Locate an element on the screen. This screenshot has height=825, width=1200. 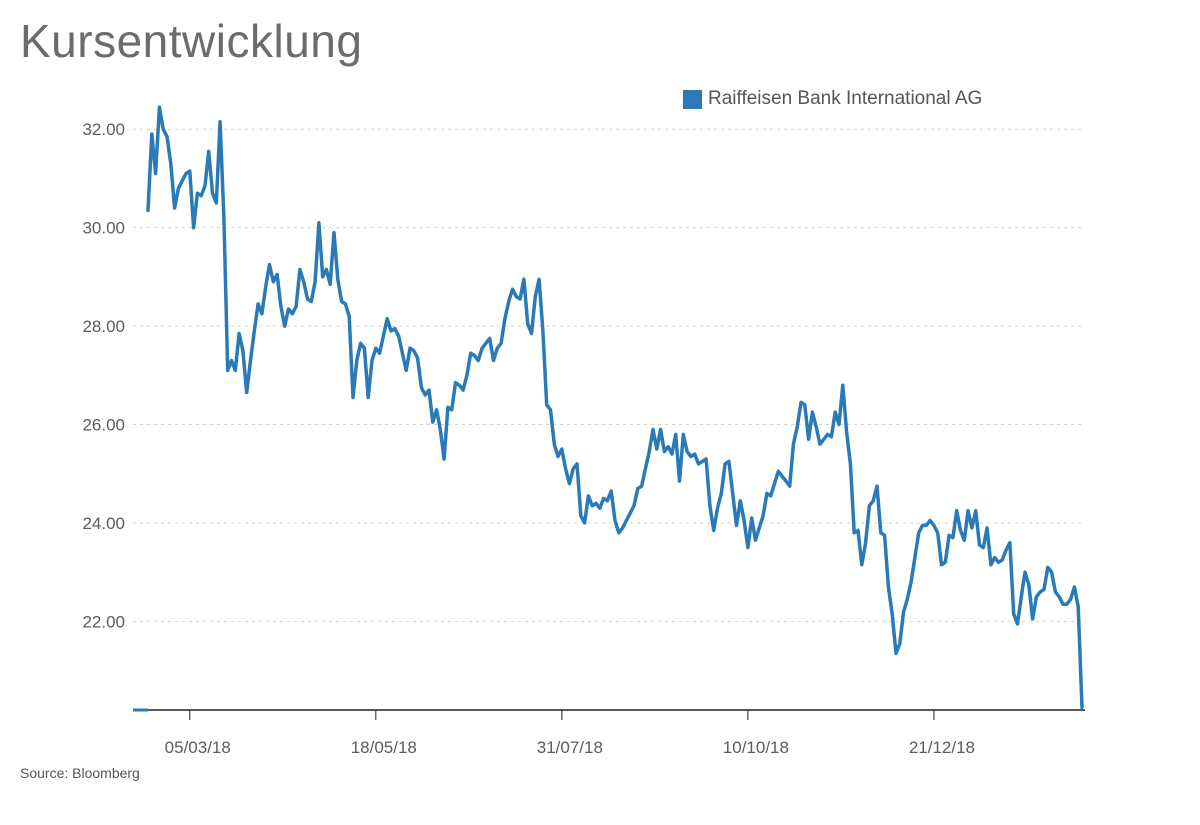
chart-title: Kursentwicklung is located at coordinates (191, 41).